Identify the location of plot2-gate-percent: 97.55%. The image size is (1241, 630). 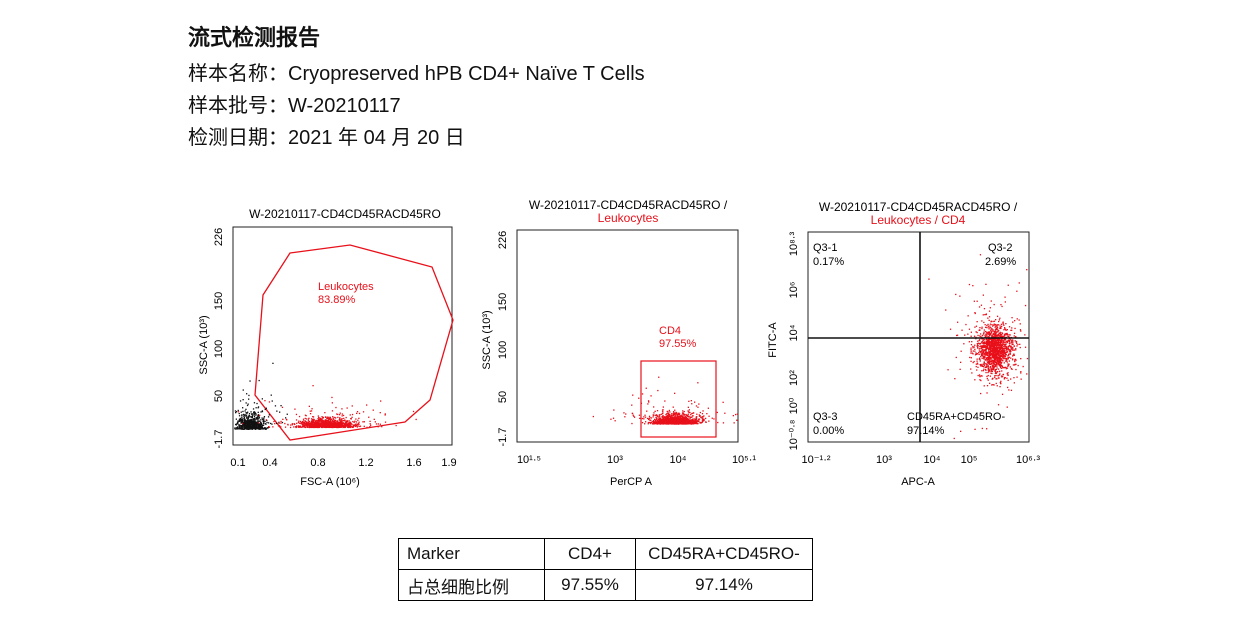
(678, 344).